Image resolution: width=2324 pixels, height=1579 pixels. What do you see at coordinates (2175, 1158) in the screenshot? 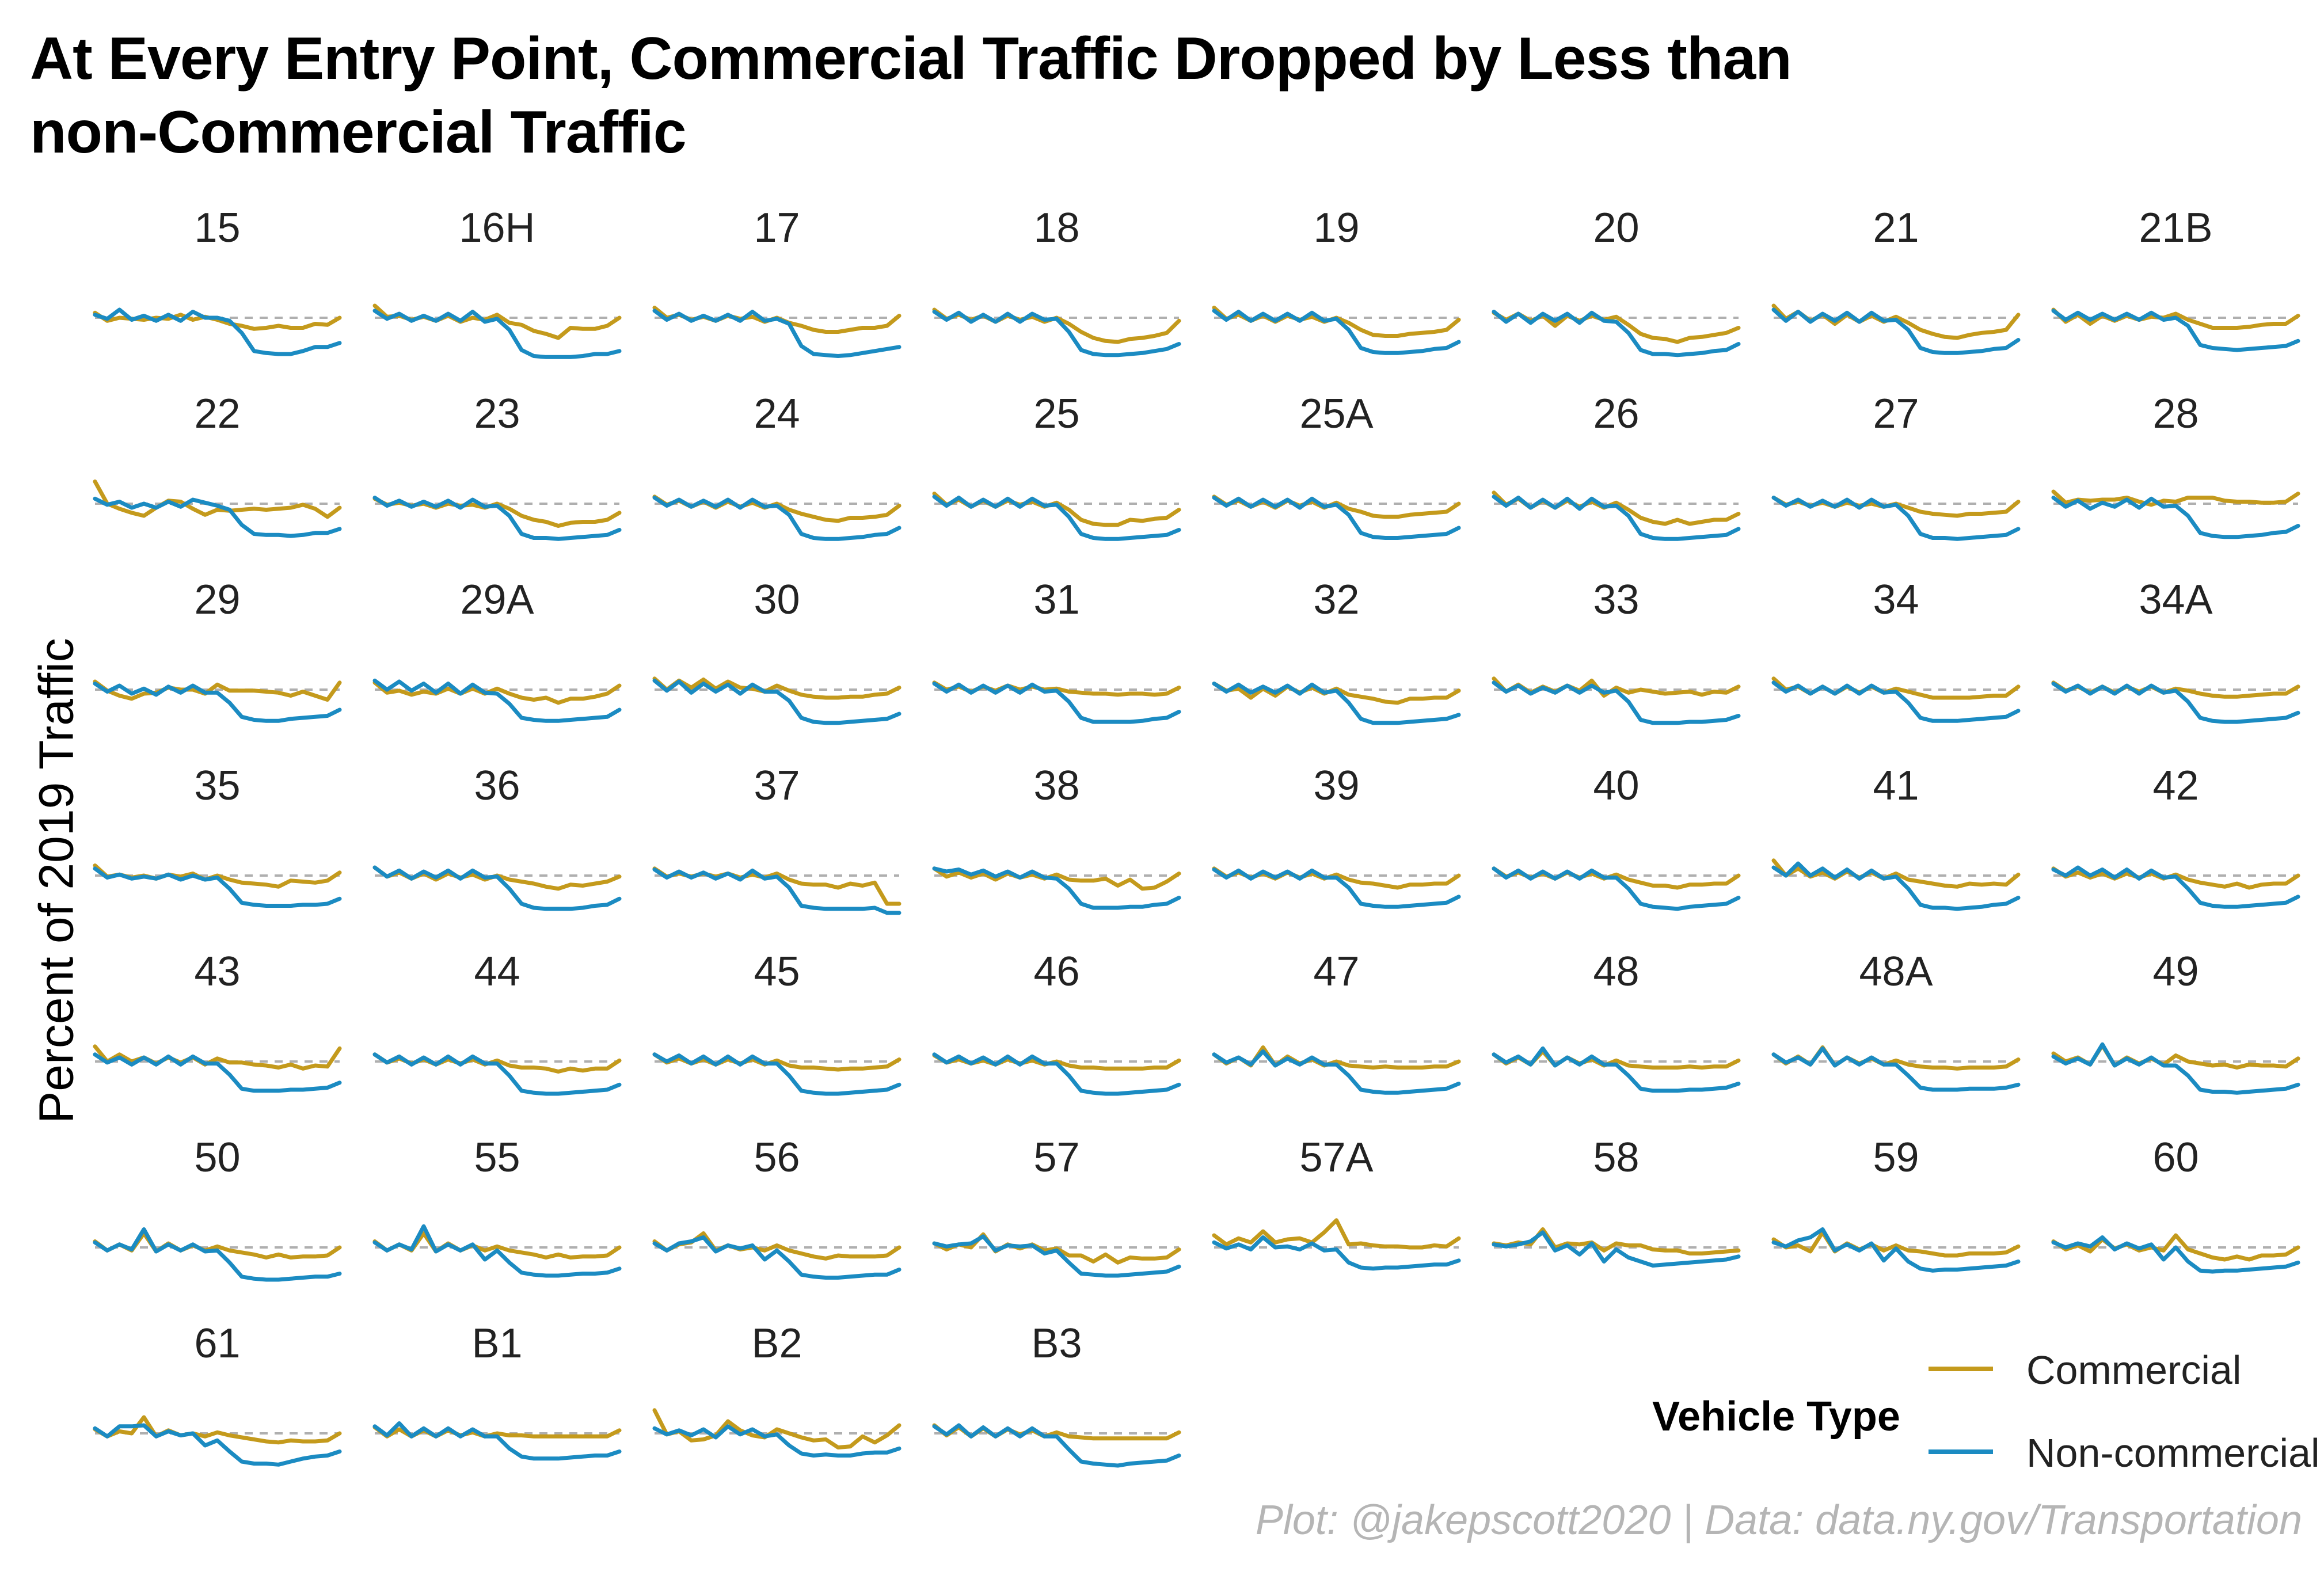
I see `facet-label: 60` at bounding box center [2175, 1158].